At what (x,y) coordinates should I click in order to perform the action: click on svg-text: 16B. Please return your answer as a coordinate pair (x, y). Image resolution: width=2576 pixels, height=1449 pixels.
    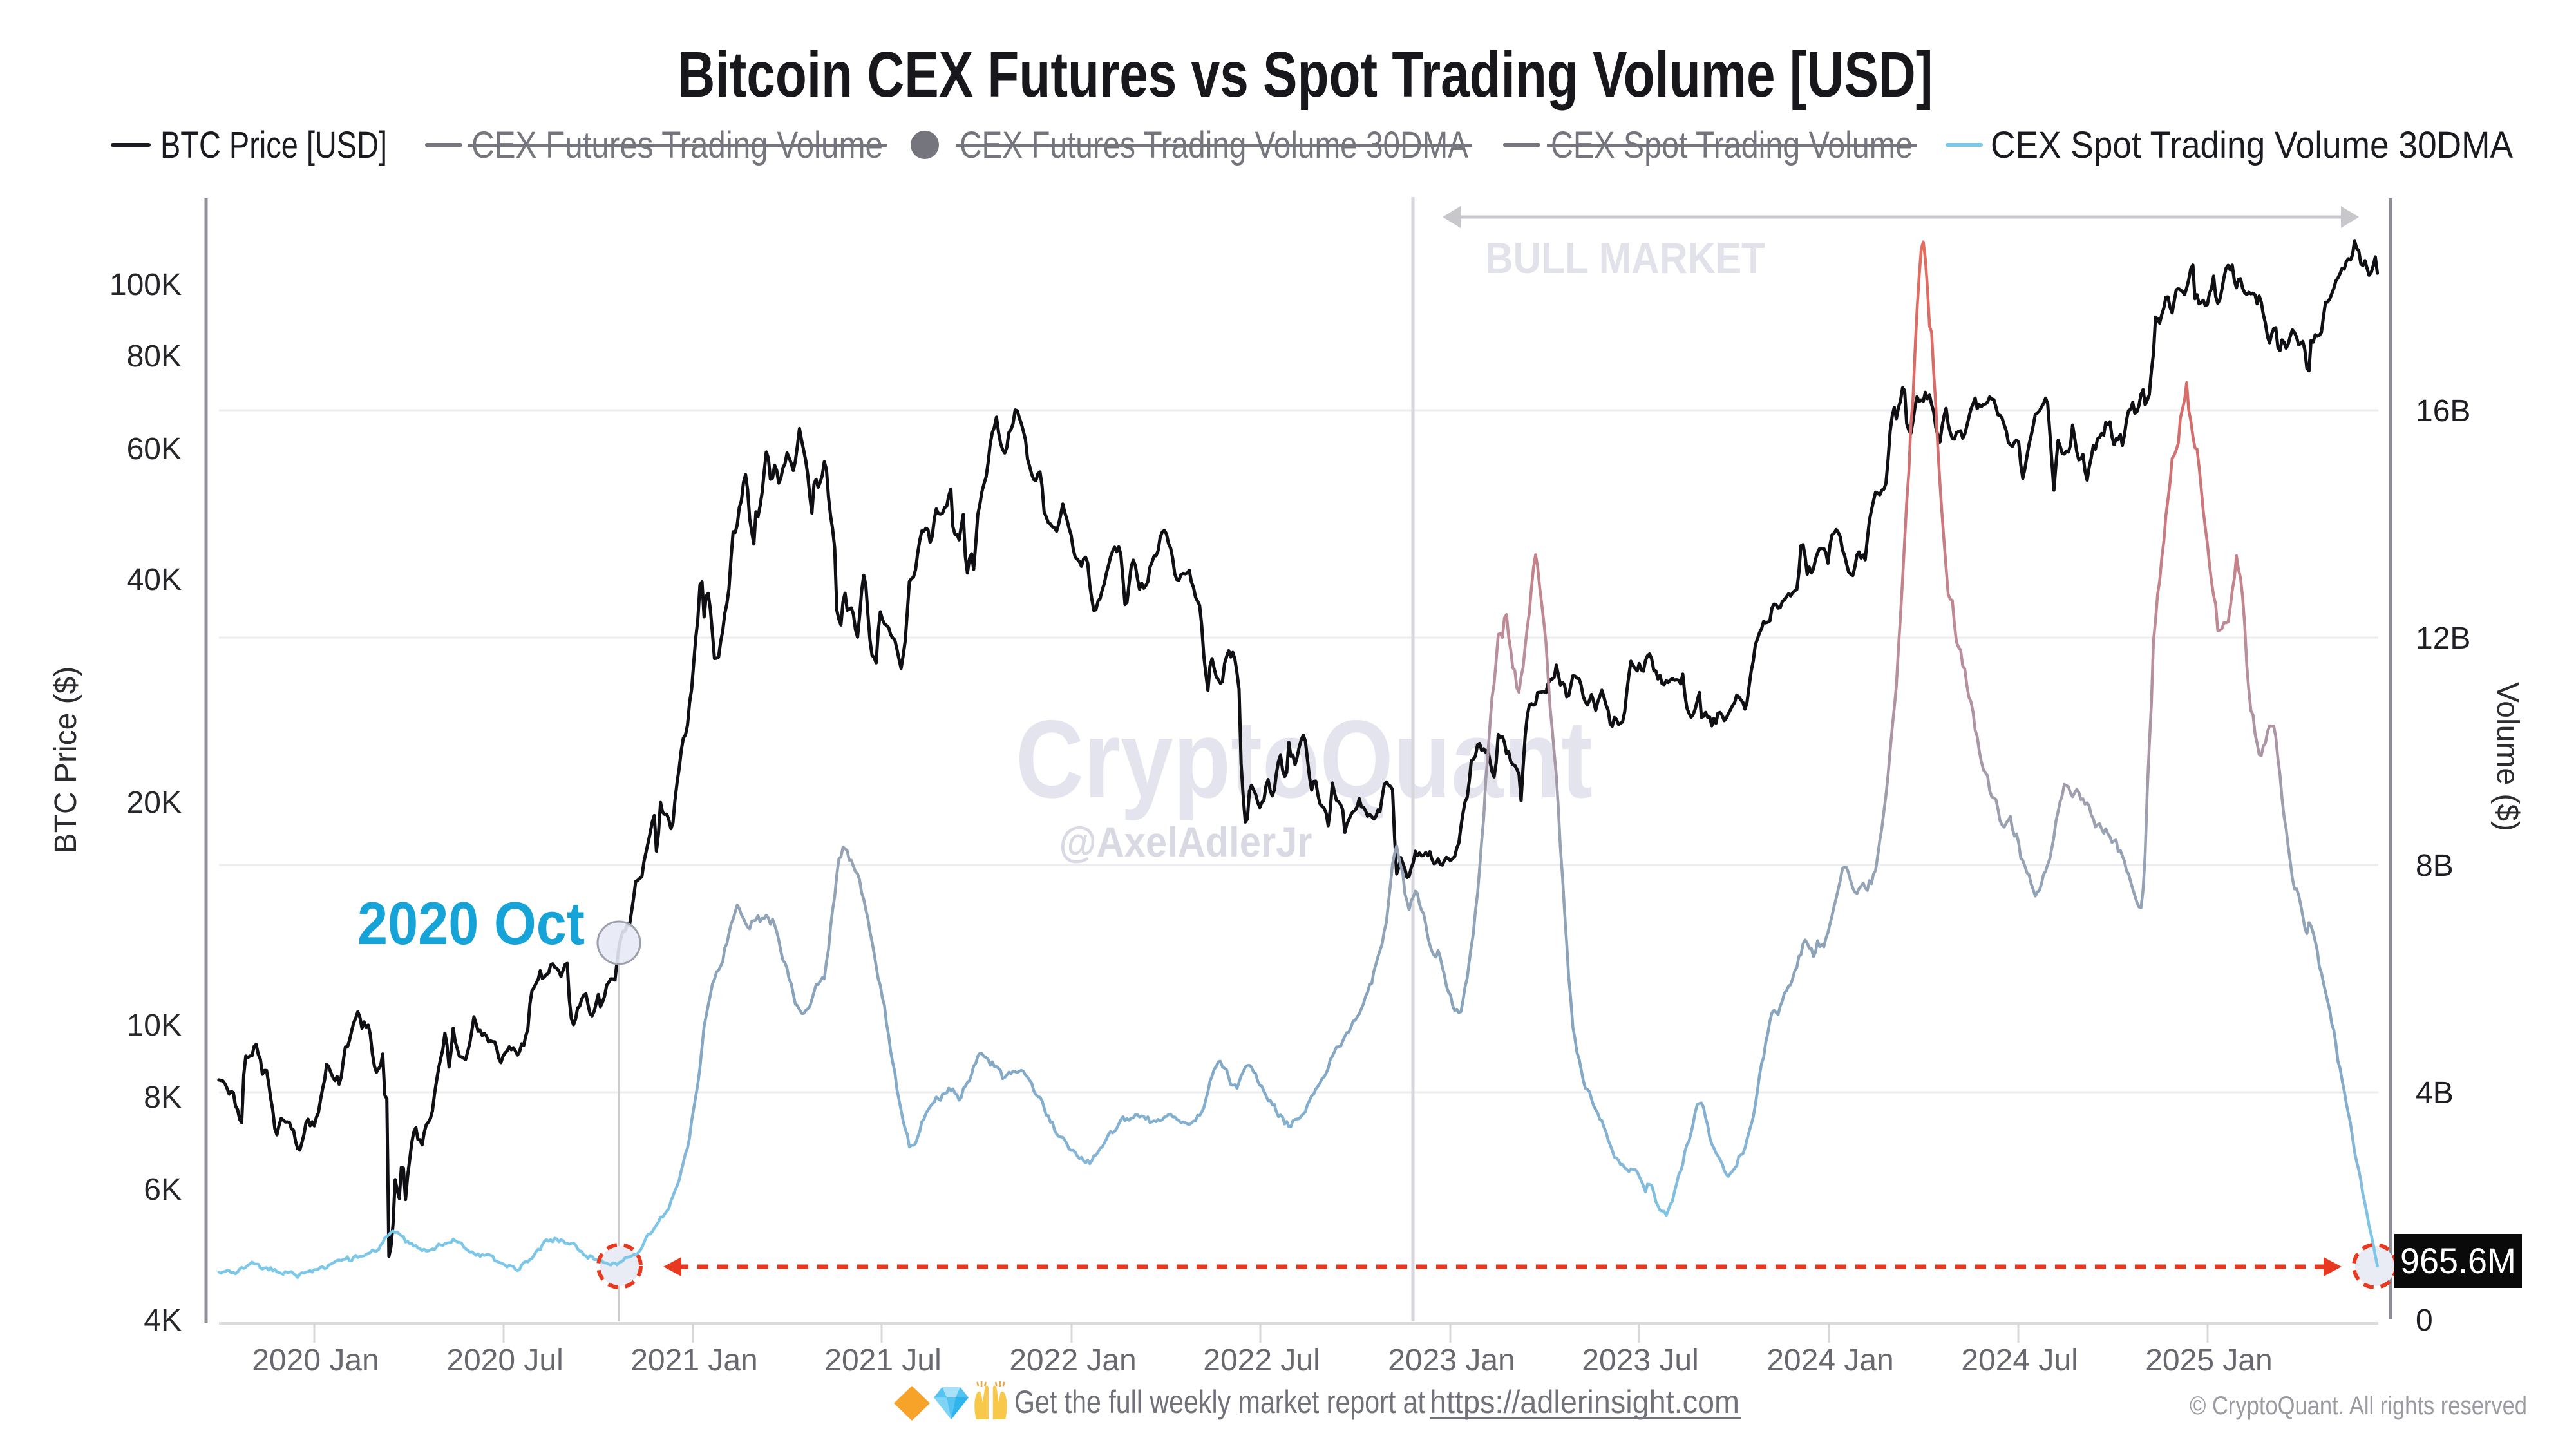
    Looking at the image, I should click on (2443, 411).